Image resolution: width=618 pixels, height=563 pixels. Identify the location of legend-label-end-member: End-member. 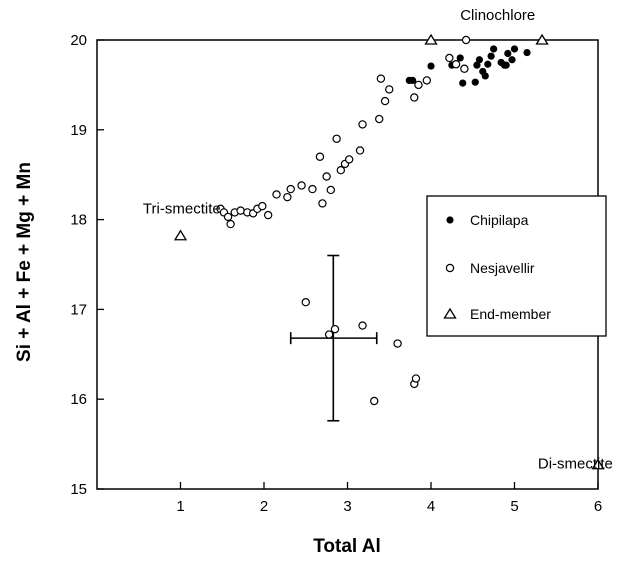
(510, 314).